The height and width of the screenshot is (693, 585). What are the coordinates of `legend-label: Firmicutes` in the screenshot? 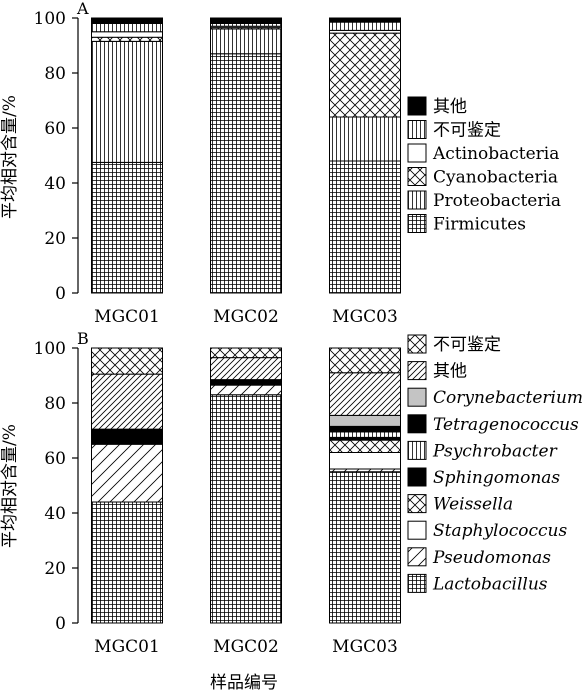 It's located at (479, 225).